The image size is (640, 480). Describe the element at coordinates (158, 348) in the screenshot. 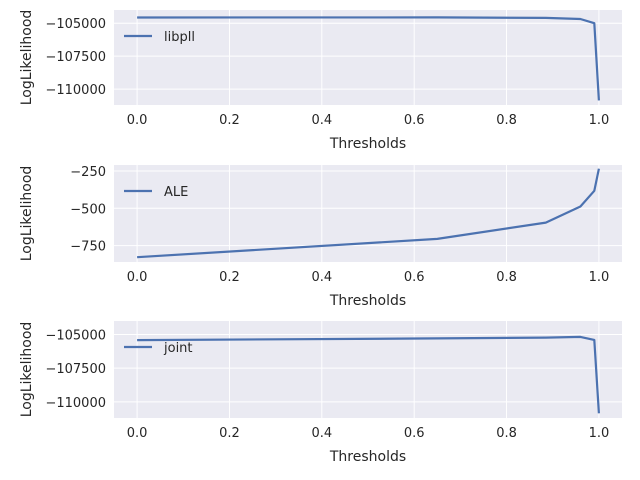

I see `legend: joint` at that location.